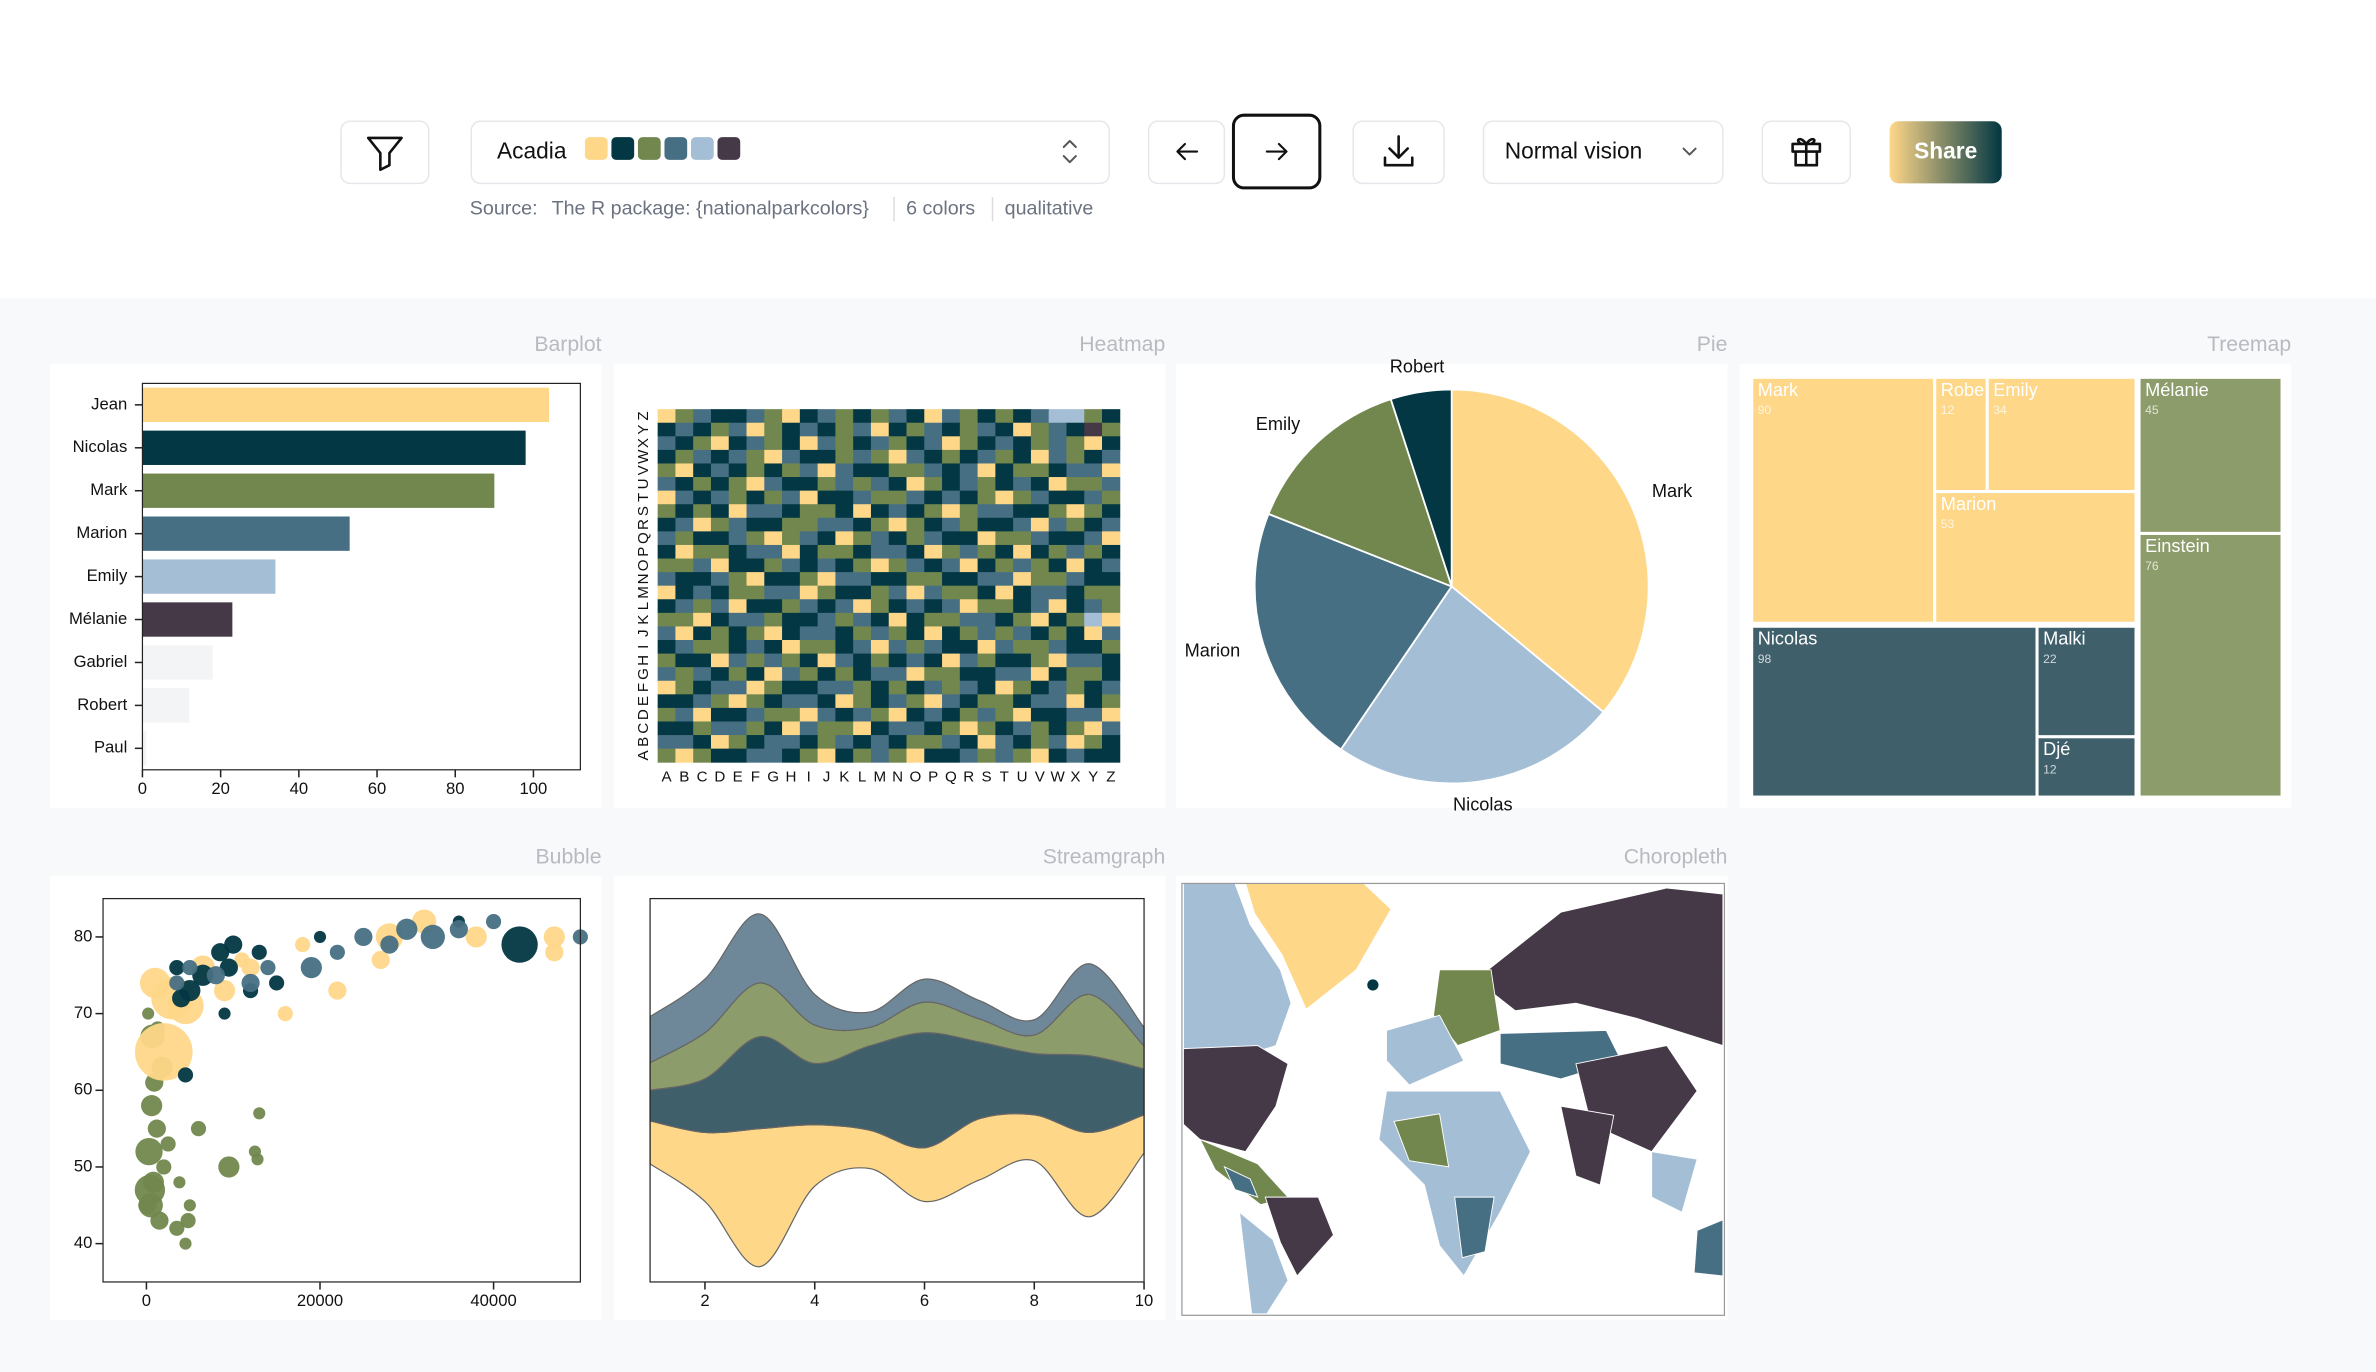 Image resolution: width=2376 pixels, height=1372 pixels. I want to click on x-tick-label: W, so click(1057, 776).